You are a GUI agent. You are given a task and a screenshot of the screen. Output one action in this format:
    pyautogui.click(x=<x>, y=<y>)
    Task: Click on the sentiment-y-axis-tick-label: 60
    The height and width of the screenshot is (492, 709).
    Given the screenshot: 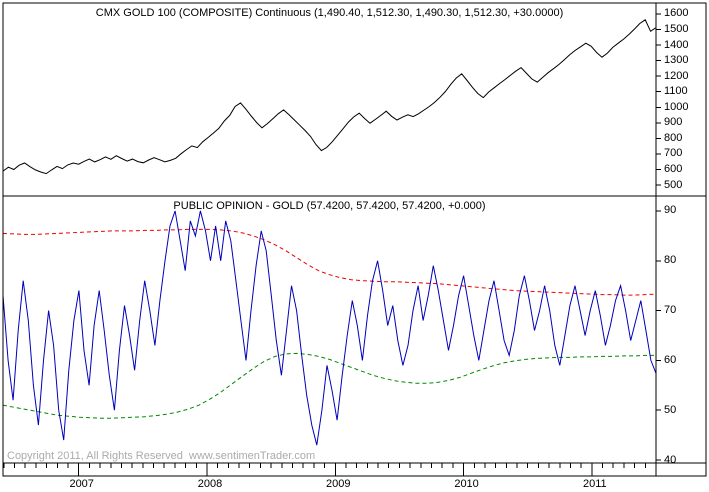 What is the action you would take?
    pyautogui.click(x=670, y=359)
    